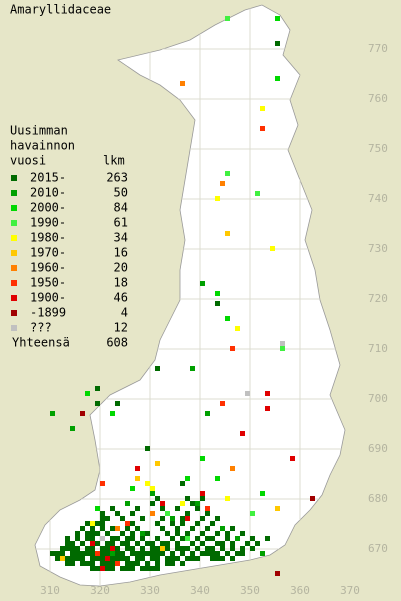  Describe the element at coordinates (350, 590) in the screenshot. I see `x-tick-label: 370` at that location.